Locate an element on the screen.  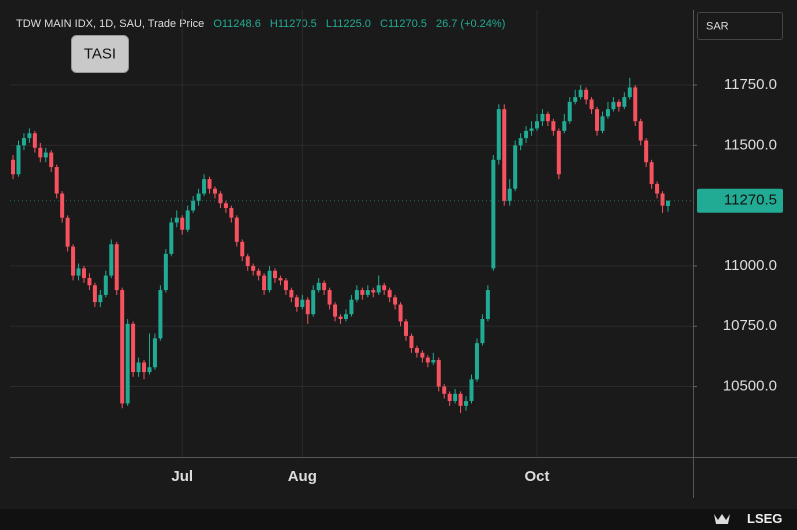
badge-box is located at coordinates (100, 54).